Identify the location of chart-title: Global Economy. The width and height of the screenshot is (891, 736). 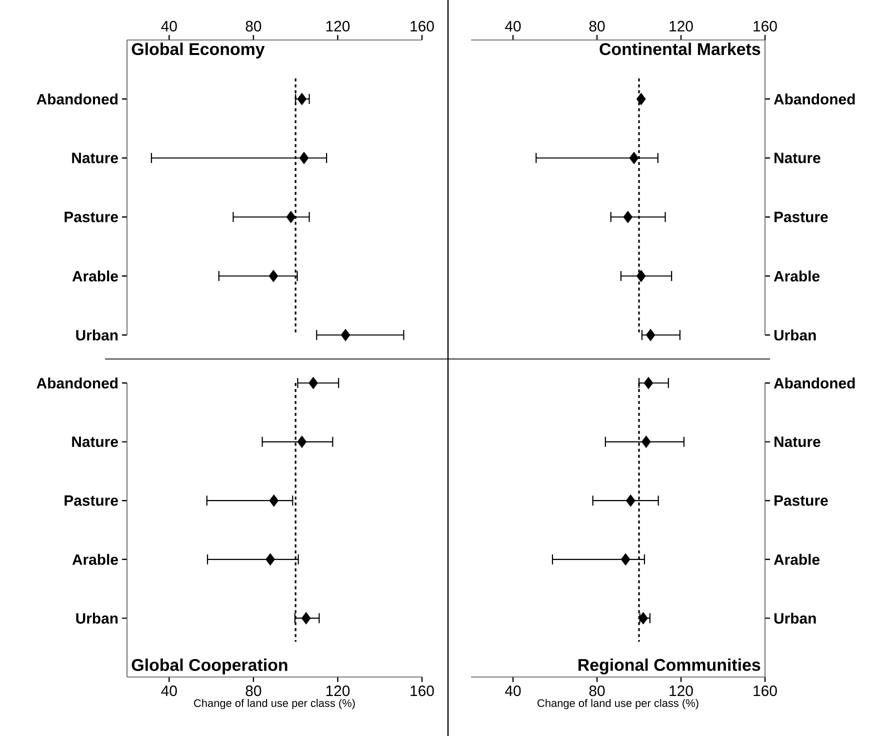
(198, 50).